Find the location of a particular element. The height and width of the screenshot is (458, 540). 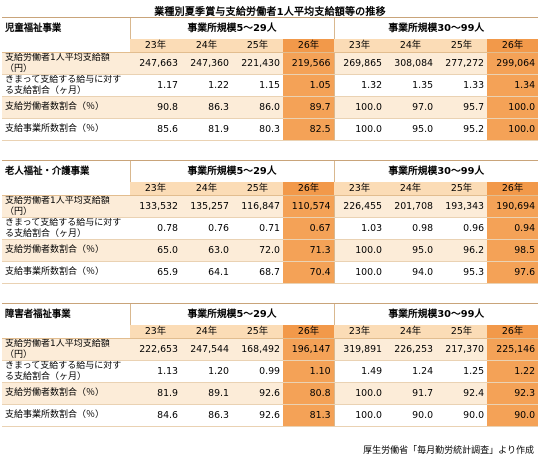

value-cell: 85.6 is located at coordinates (155, 129).